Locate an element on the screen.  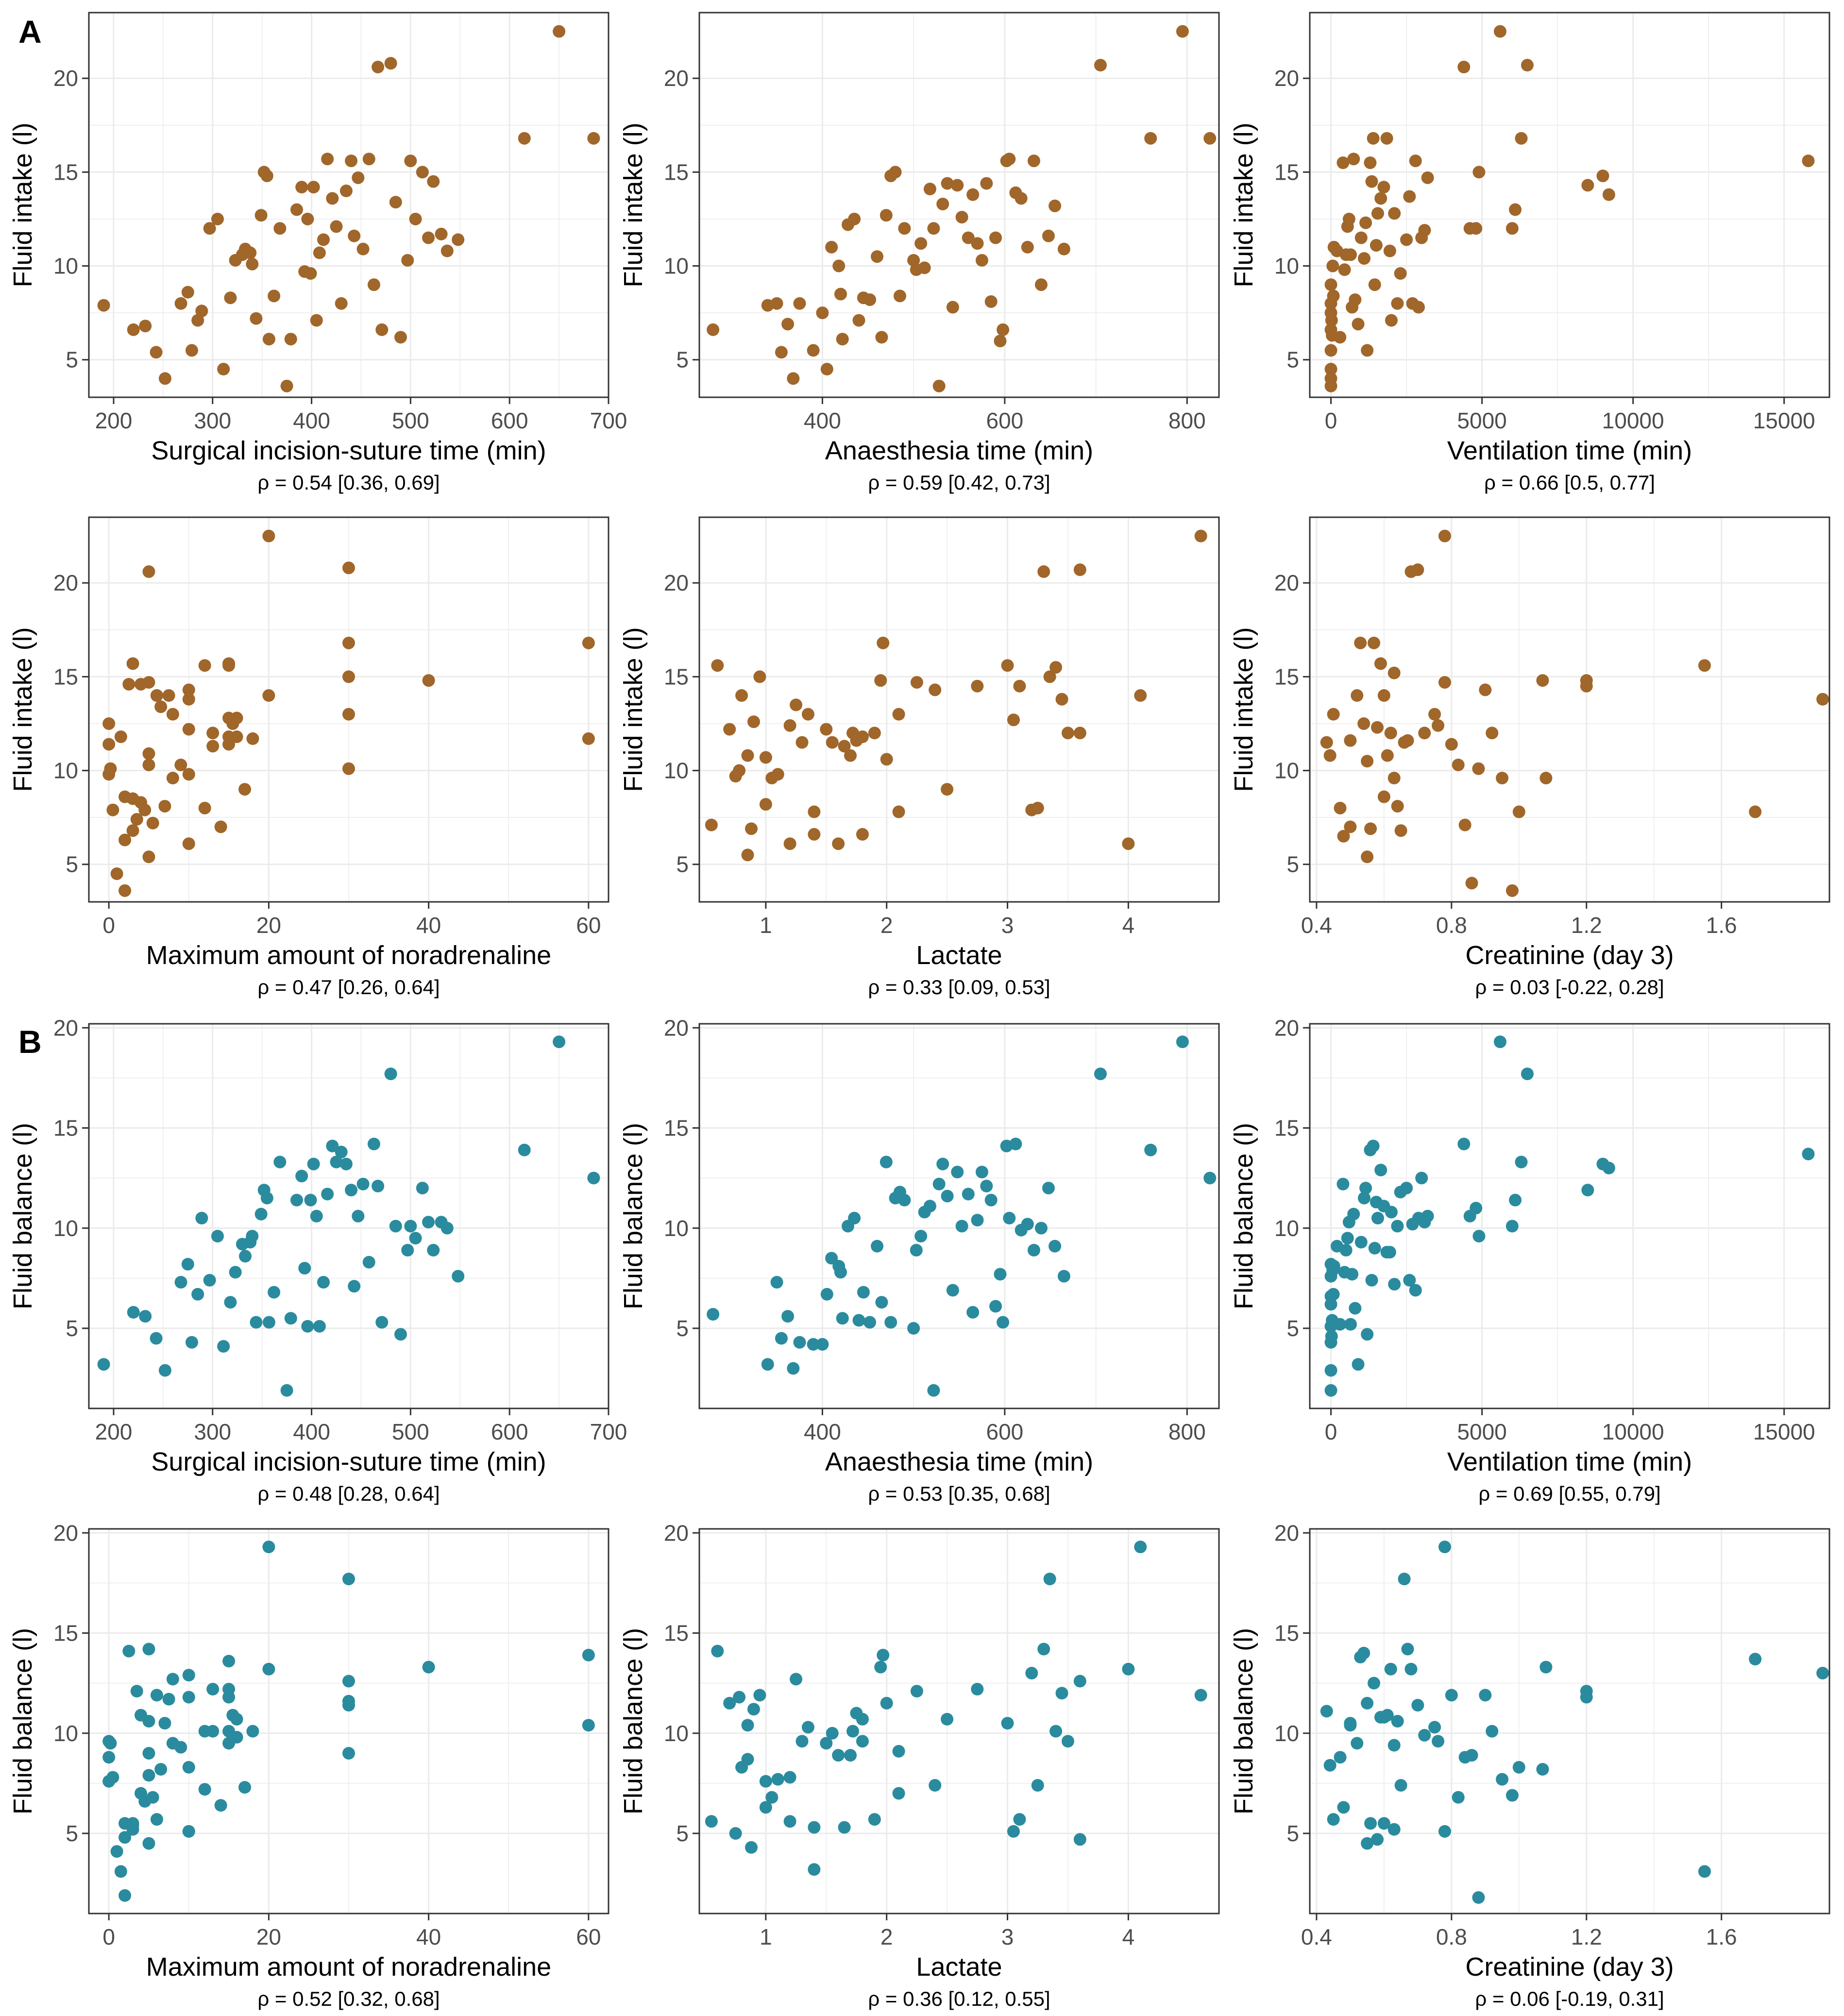
correlation-stat: ρ = 0.69 [0.55, 0.79] is located at coordinates (1569, 1493).